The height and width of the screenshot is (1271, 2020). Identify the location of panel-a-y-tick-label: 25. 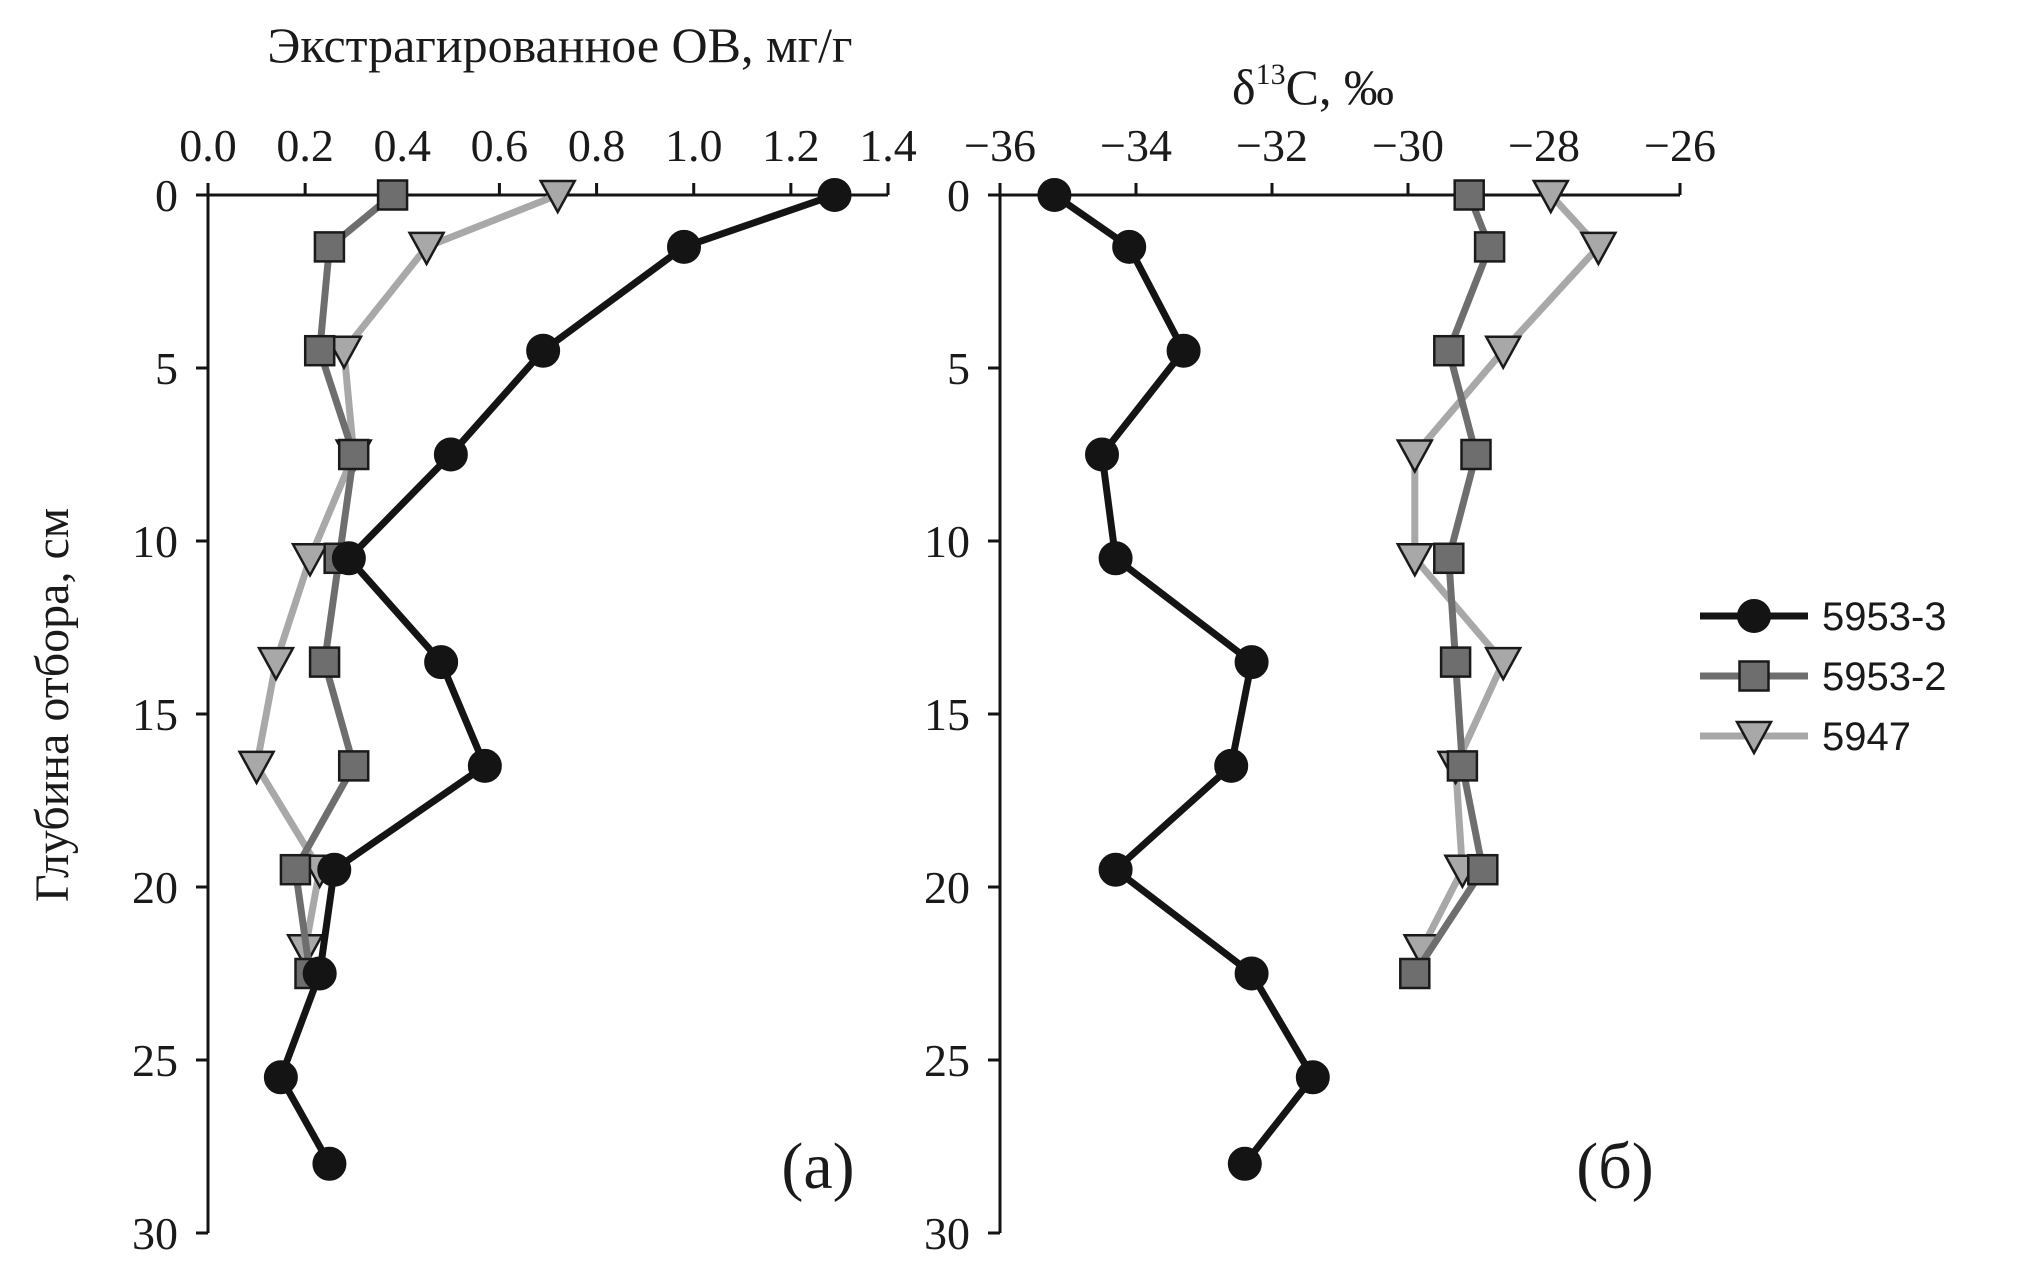
(155, 1060).